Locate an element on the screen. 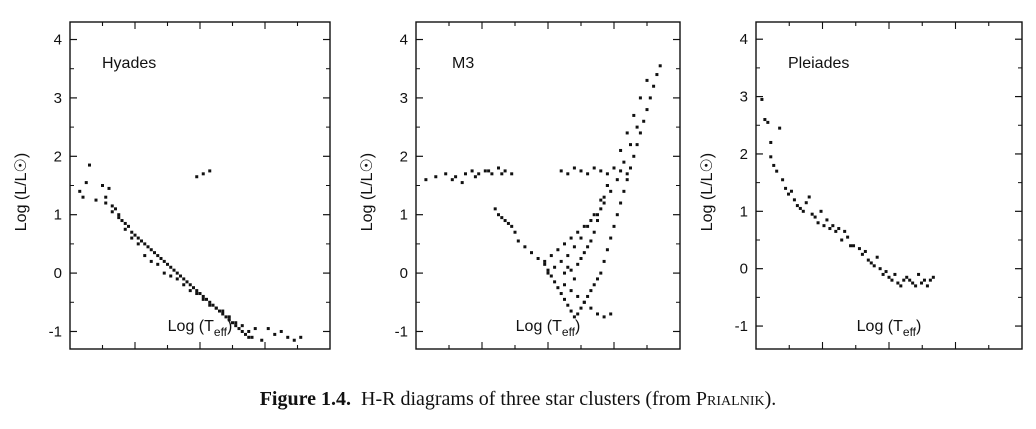 Image resolution: width=1036 pixels, height=429 pixels. panel-title: Pleiades is located at coordinates (818, 63).